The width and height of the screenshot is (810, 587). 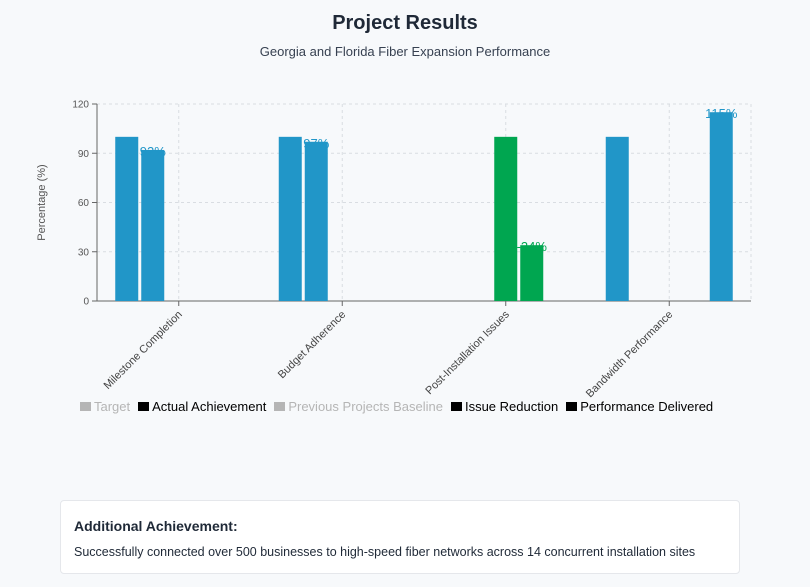 I want to click on note-title: Additional Achievement:, so click(x=156, y=526).